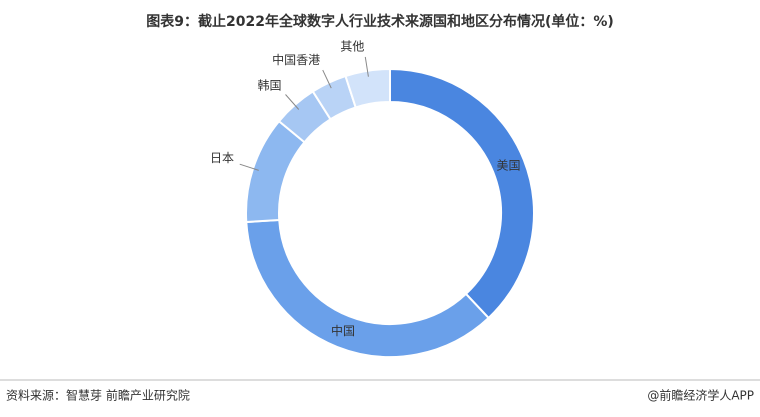 This screenshot has width=760, height=417. Describe the element at coordinates (509, 166) in the screenshot. I see `slice-label: 美国` at that location.